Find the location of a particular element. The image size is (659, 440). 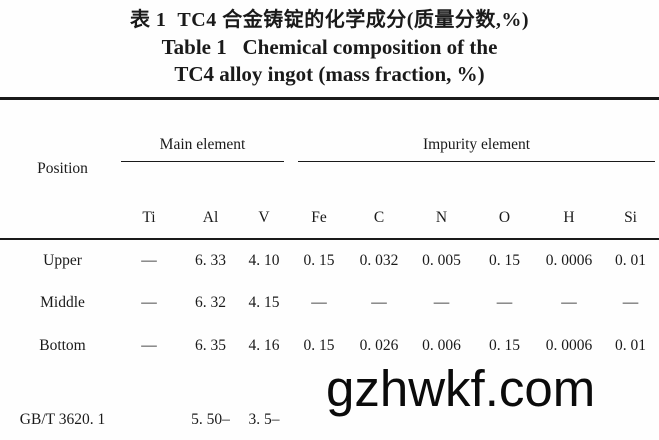

standard-cell-c: ≤0. 08 is located at coordinates (379, 404).